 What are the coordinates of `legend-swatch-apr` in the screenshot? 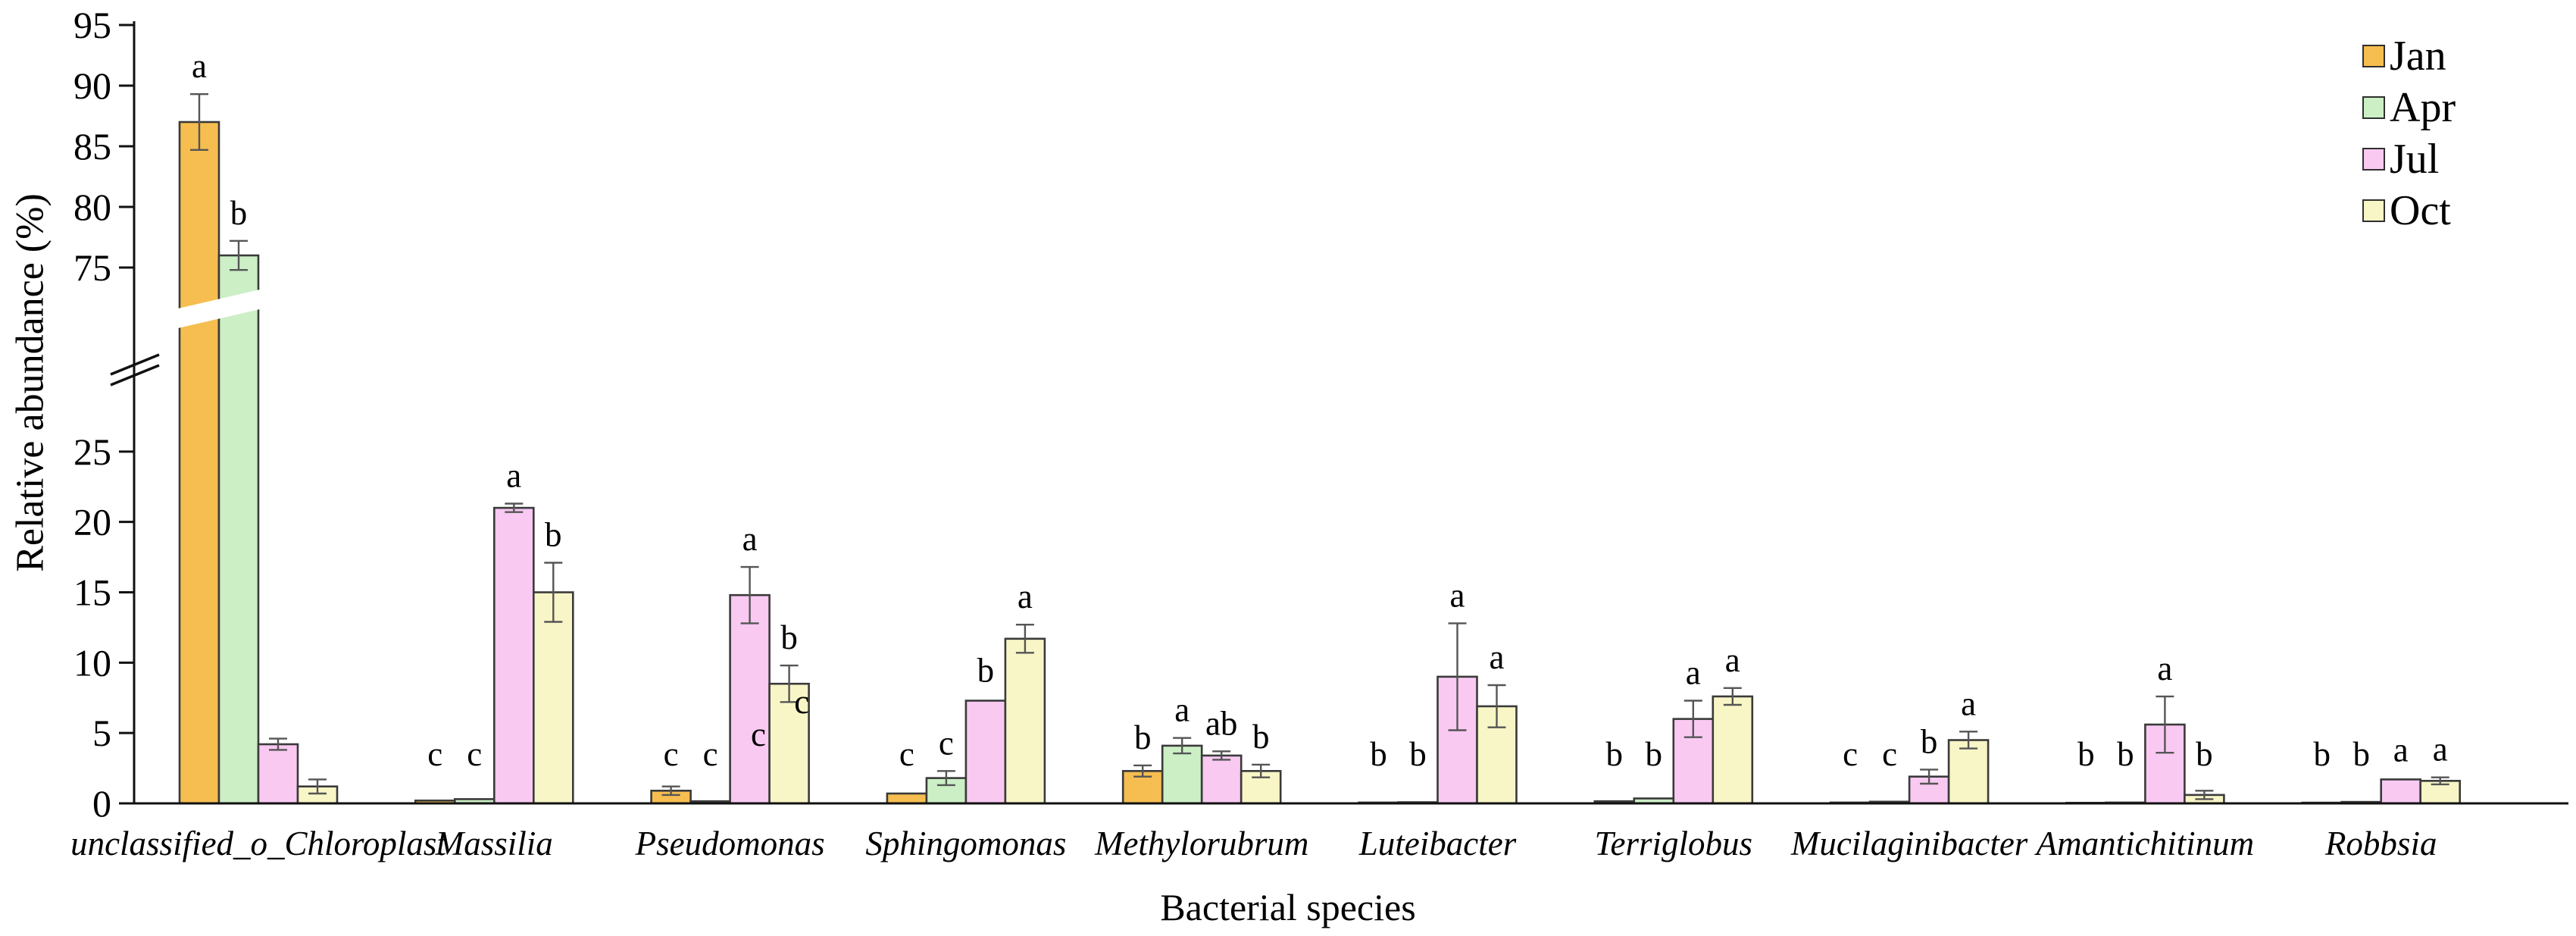 It's located at (2374, 107).